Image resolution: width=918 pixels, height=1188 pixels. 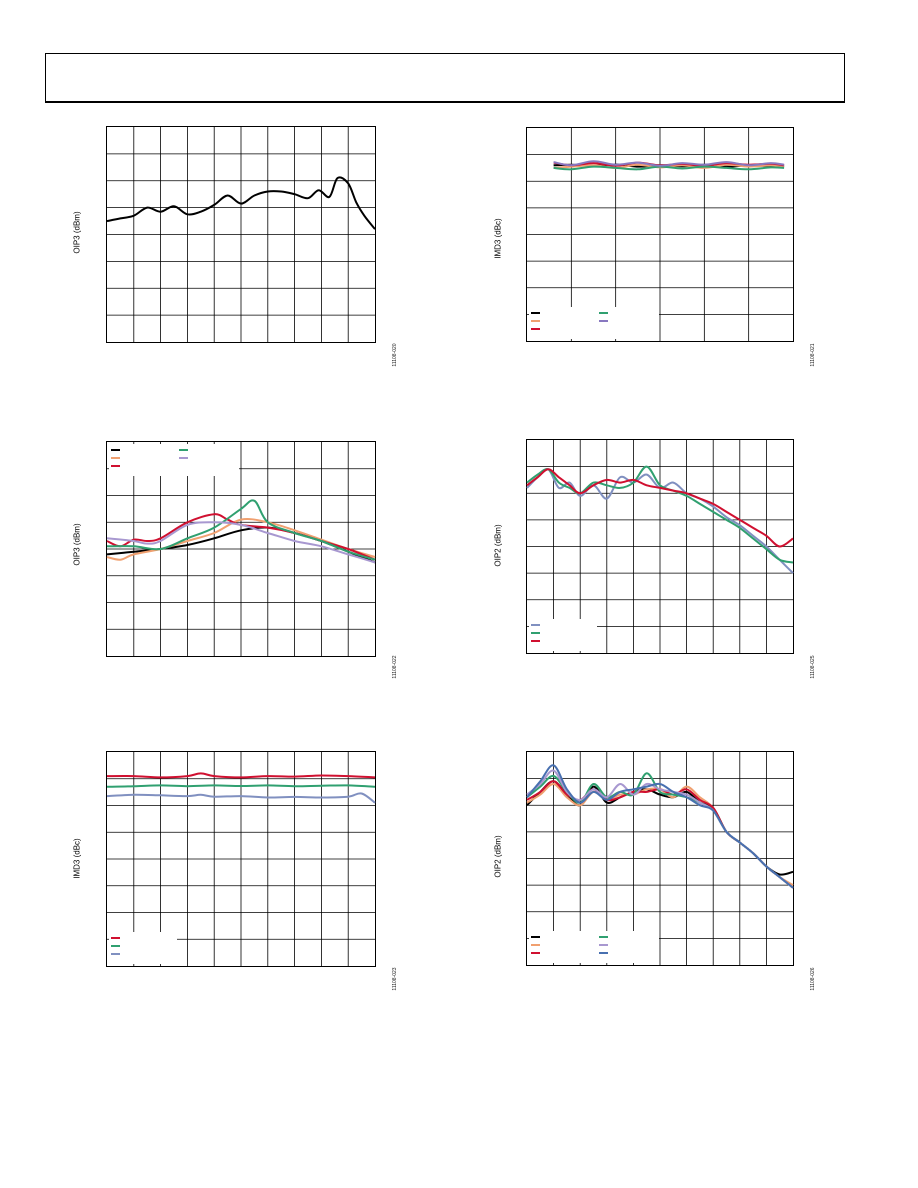 What do you see at coordinates (813, 667) in the screenshot?
I see `figure-code: 11108-025` at bounding box center [813, 667].